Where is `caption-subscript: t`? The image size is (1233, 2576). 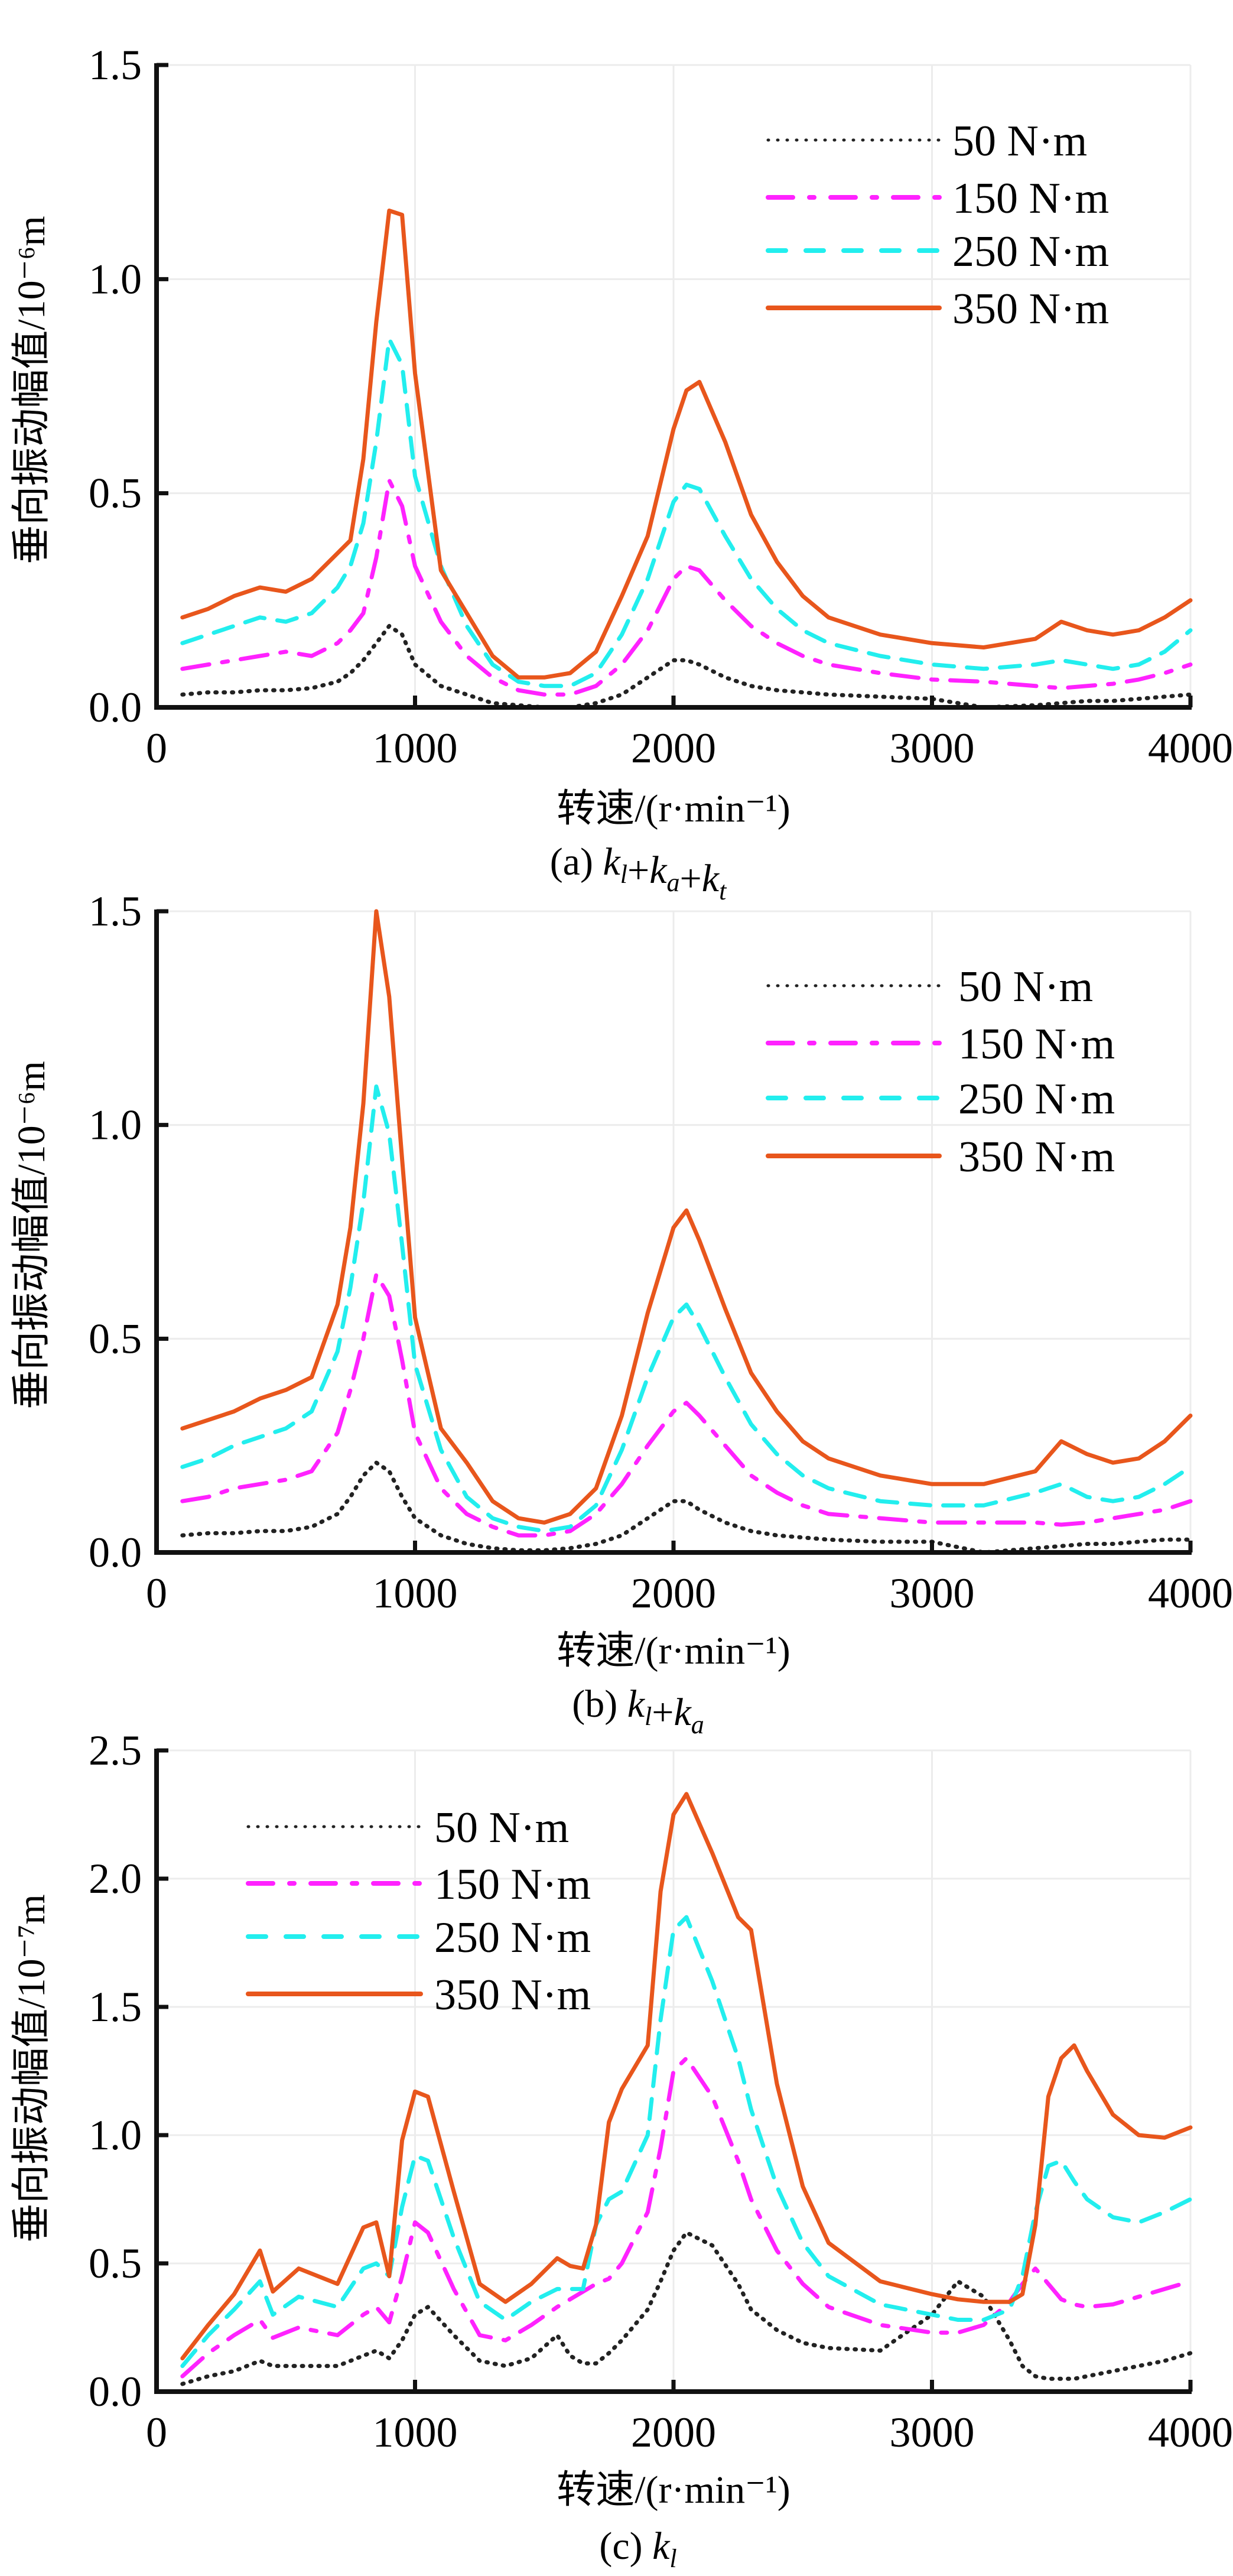
caption-subscript: t is located at coordinates (723, 890).